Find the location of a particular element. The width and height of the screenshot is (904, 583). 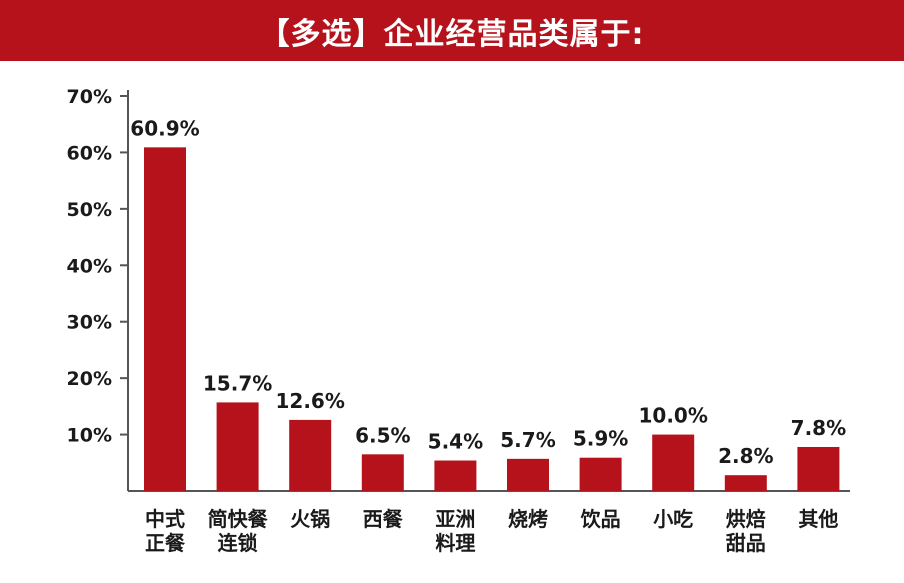

bar-value-label: 7.8% is located at coordinates (818, 428).